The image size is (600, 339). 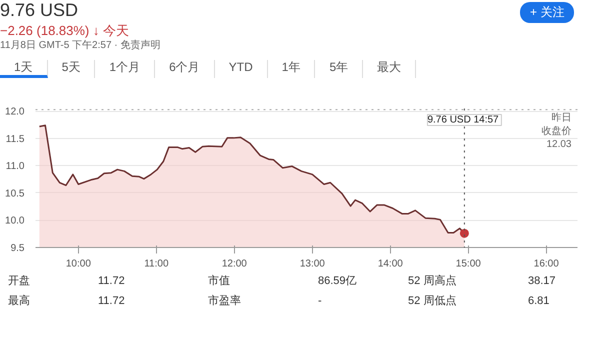 I want to click on x-tick-label: 16:00, so click(x=547, y=264).